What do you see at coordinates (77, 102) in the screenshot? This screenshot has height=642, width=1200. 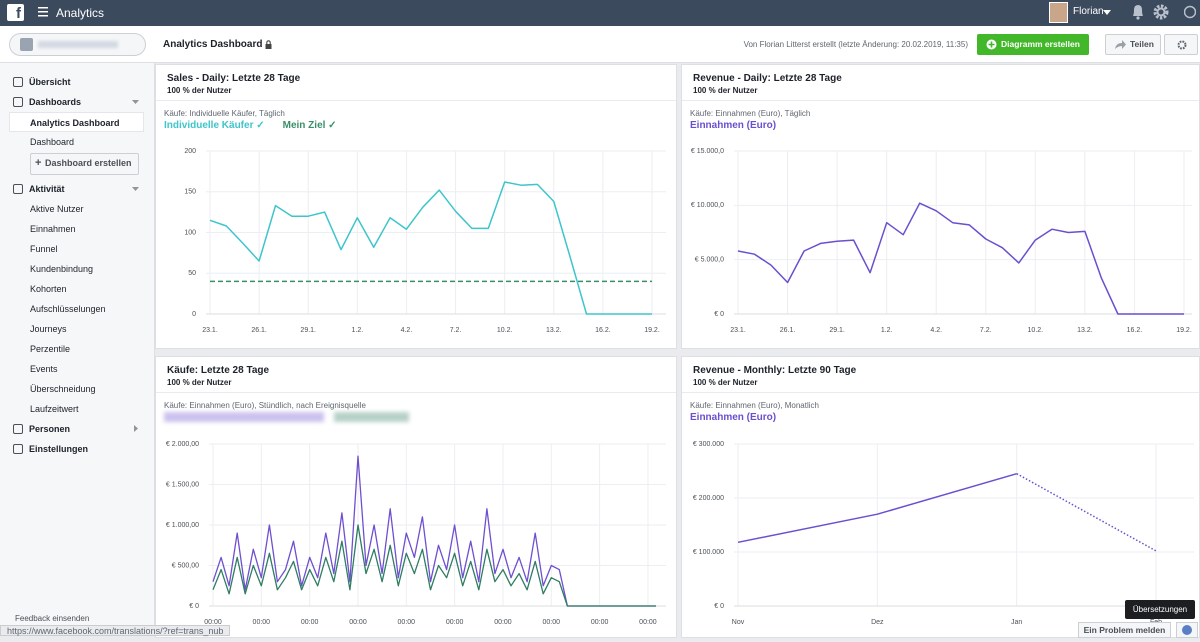 I see `nav-item: Dashboards` at bounding box center [77, 102].